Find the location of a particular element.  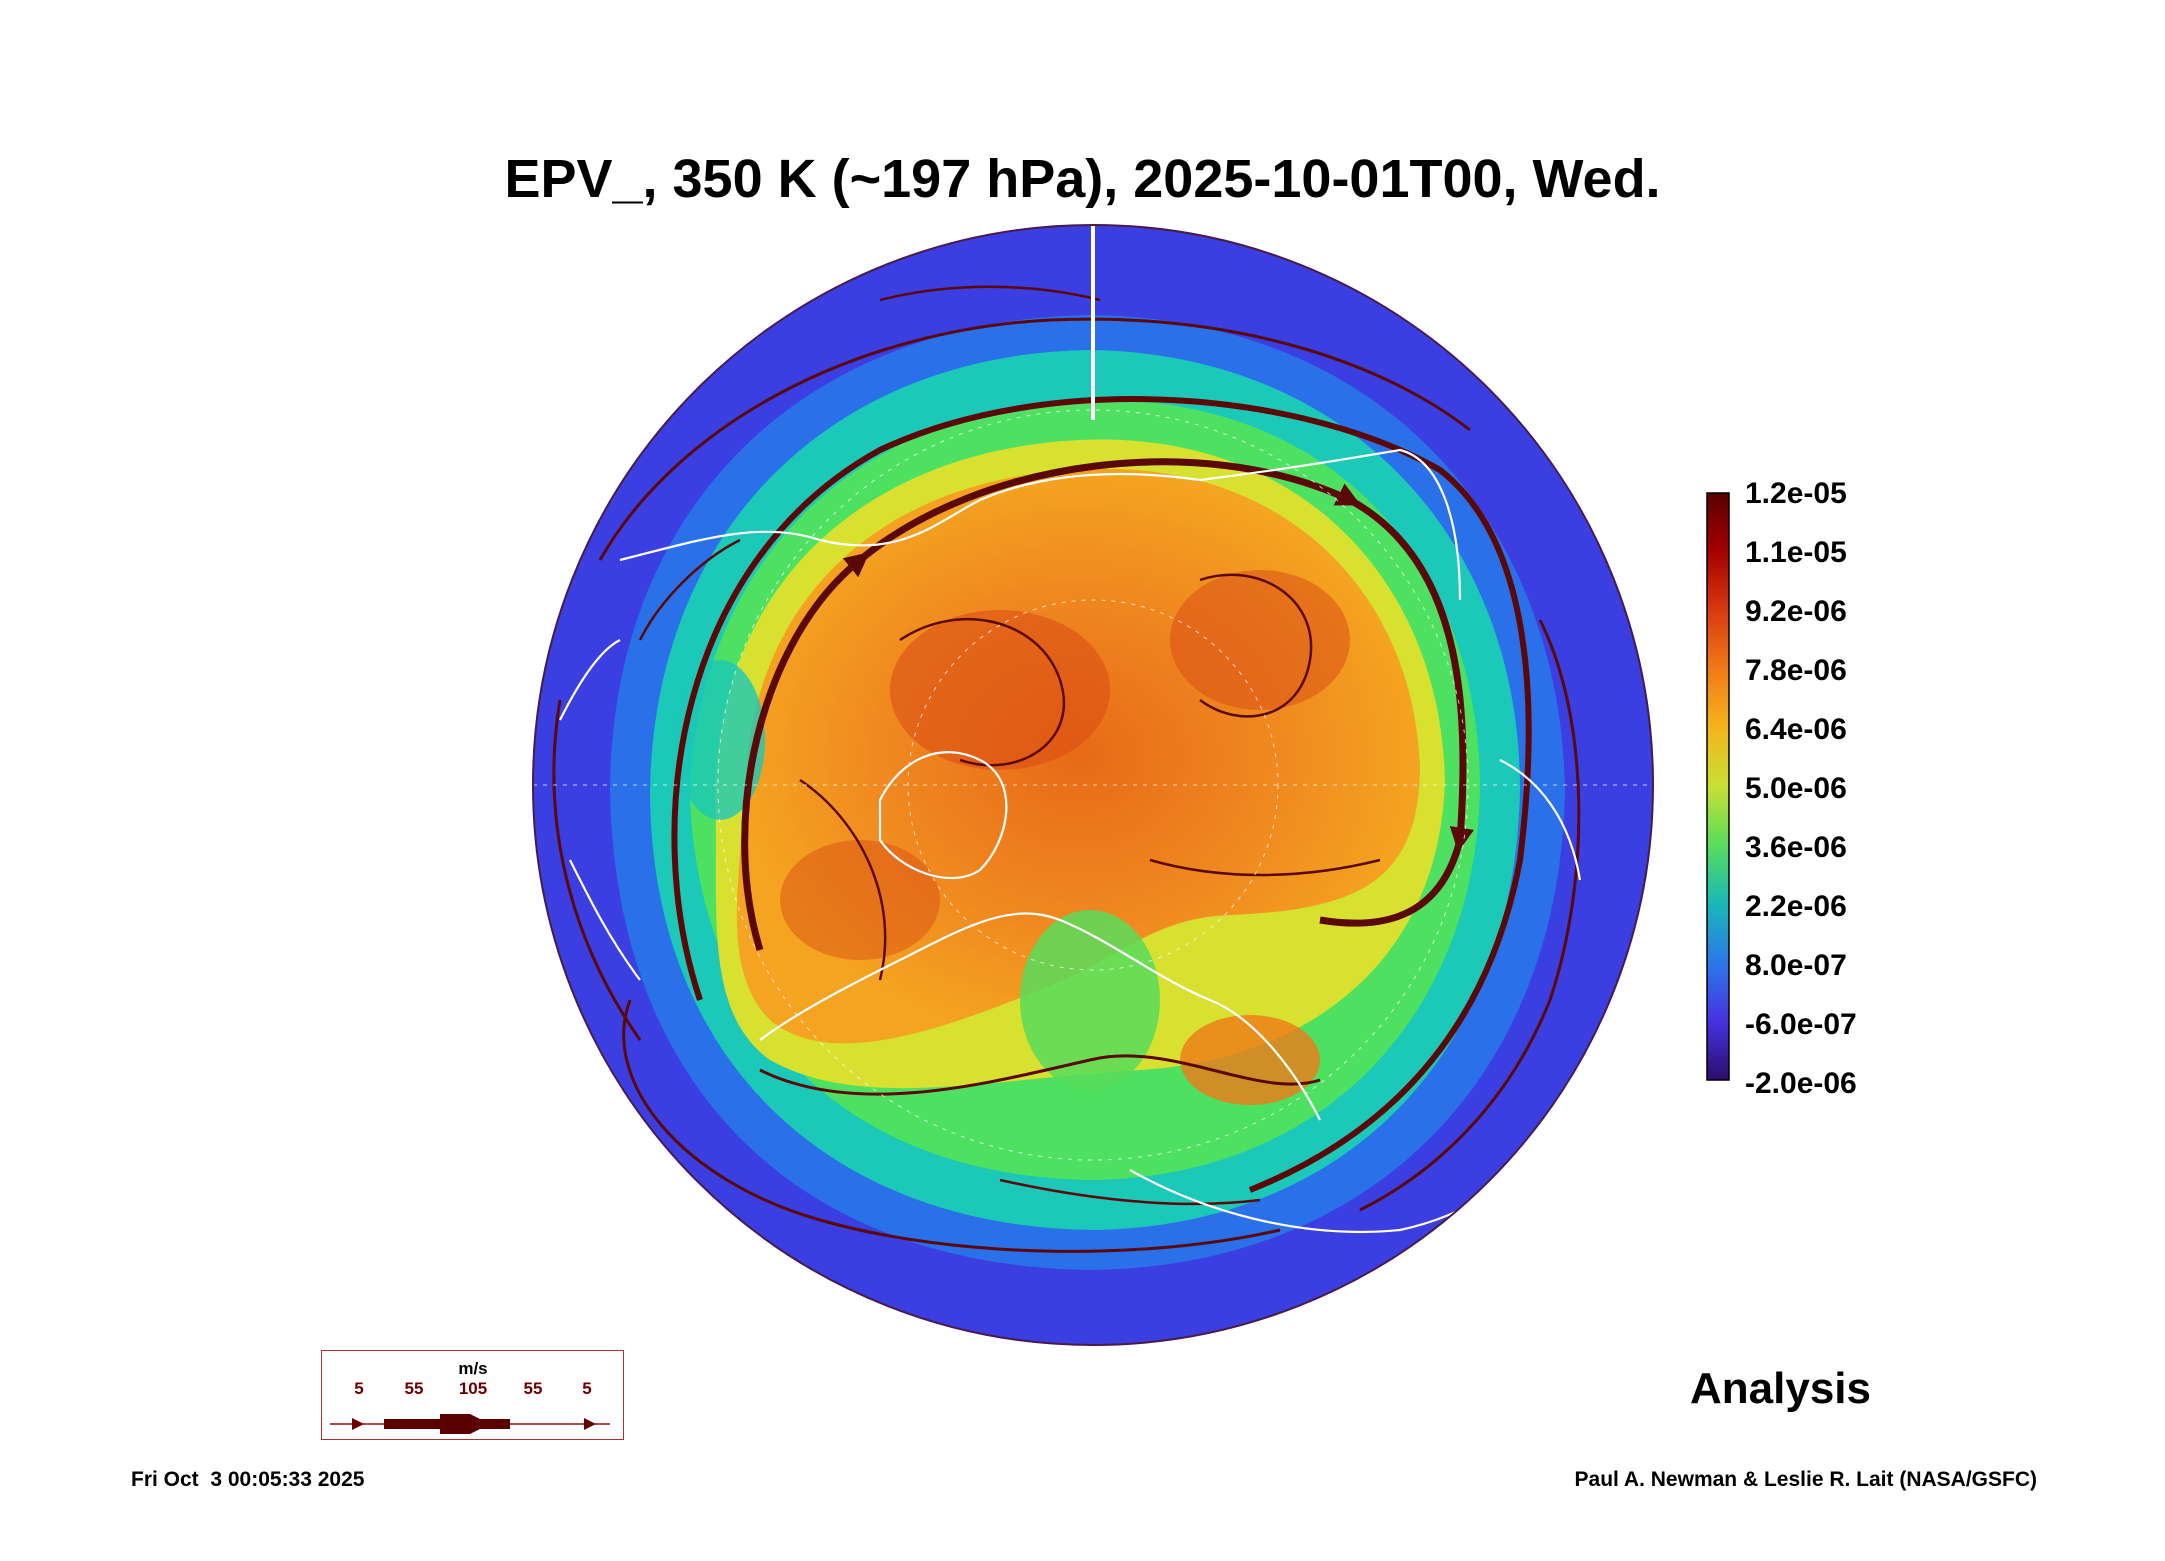

colorbar-label: -2.0e-06 is located at coordinates (1801, 1083).